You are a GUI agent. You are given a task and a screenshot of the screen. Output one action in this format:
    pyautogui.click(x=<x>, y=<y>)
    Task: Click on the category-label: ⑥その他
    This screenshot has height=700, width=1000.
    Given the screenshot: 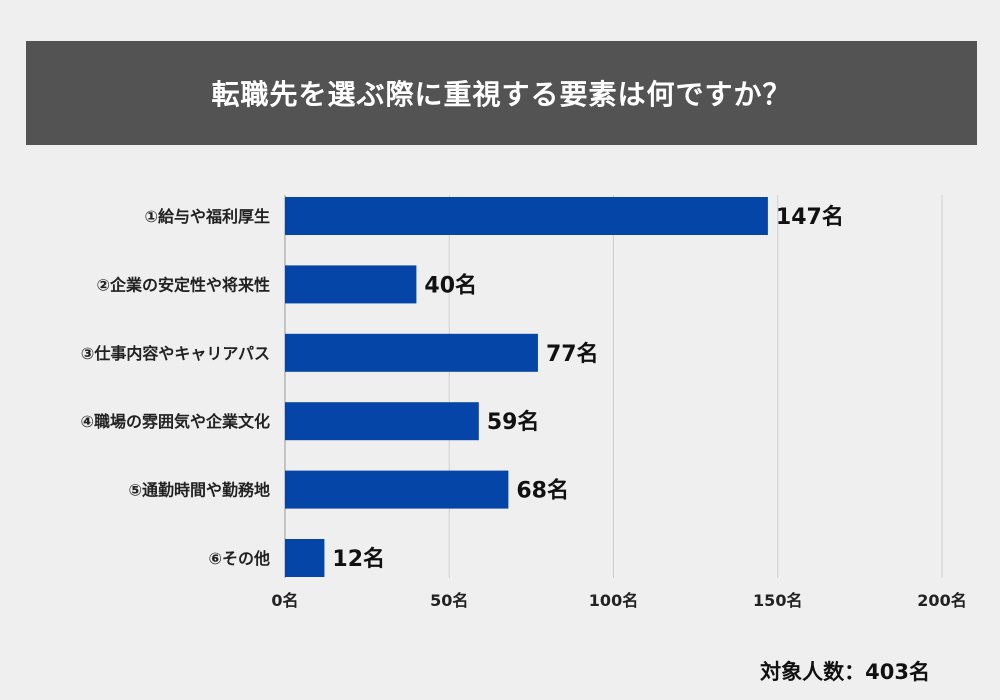 What is the action you would take?
    pyautogui.click(x=239, y=558)
    